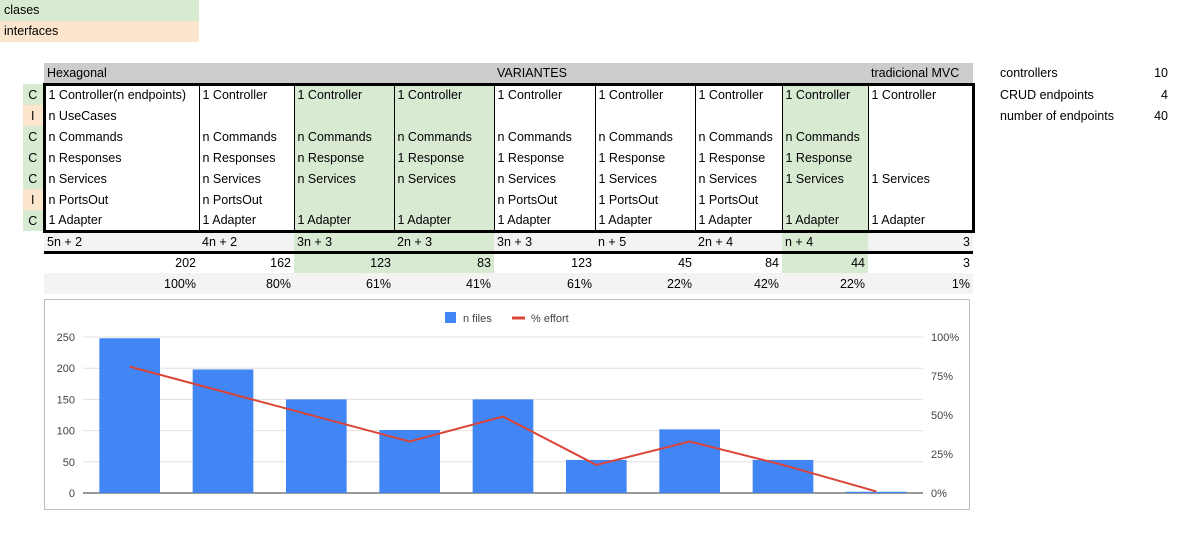  What do you see at coordinates (581, 263) in the screenshot?
I see `total-cell: 123` at bounding box center [581, 263].